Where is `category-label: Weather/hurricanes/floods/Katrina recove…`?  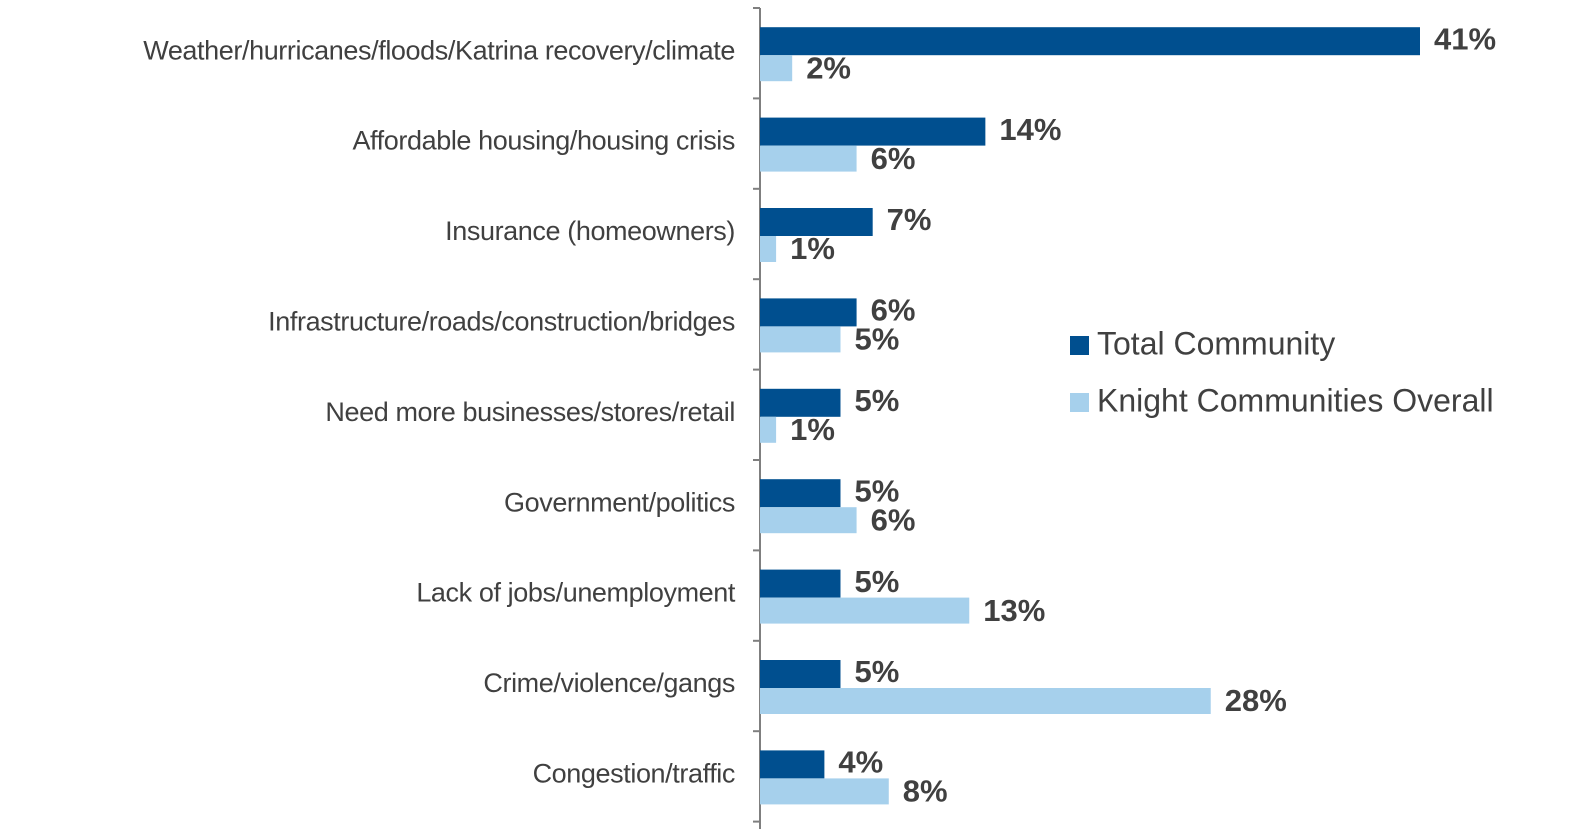
category-label: Weather/hurricanes/floods/Katrina recove… is located at coordinates (439, 50).